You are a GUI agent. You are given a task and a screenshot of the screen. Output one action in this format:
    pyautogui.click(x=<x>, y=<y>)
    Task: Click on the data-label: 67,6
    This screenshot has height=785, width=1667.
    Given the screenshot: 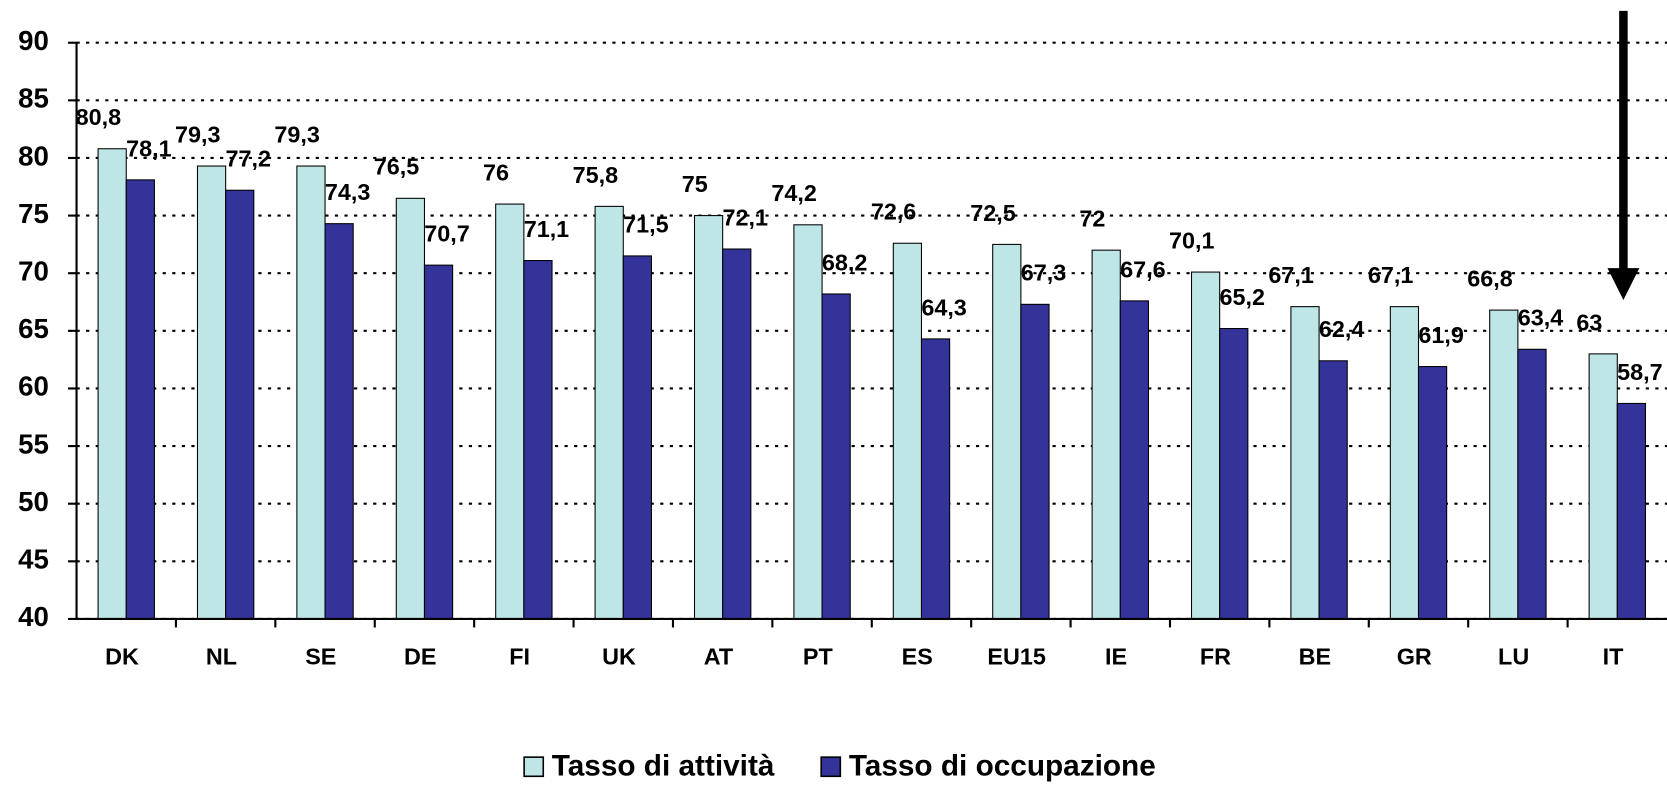 What is the action you would take?
    pyautogui.click(x=1143, y=269)
    